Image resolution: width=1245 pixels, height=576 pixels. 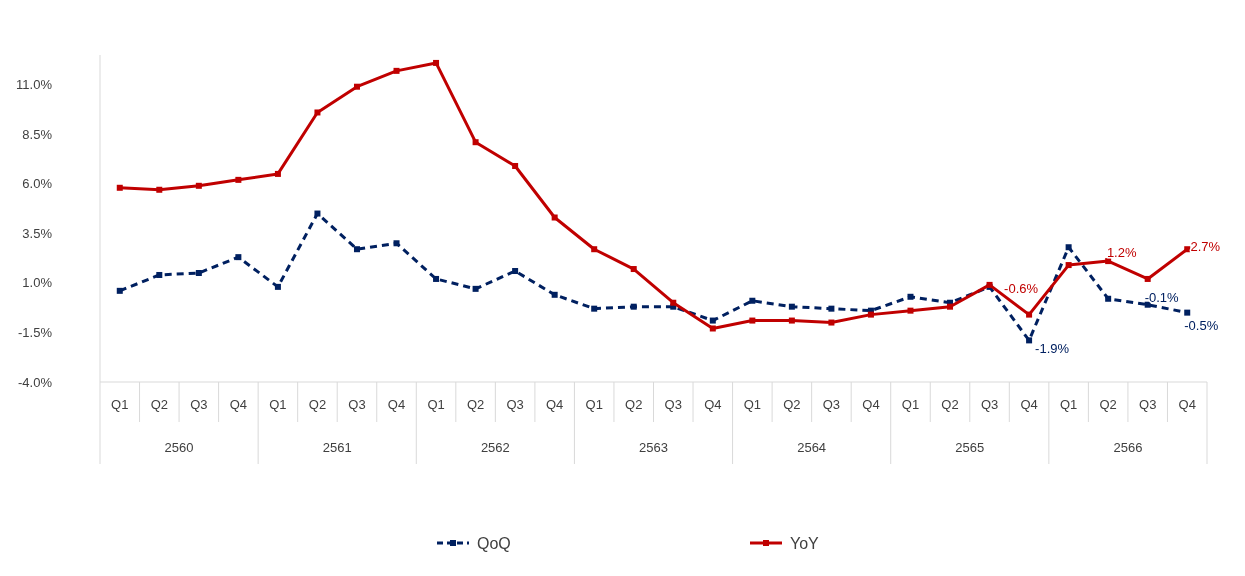 I want to click on text: 2560, so click(x=179, y=447).